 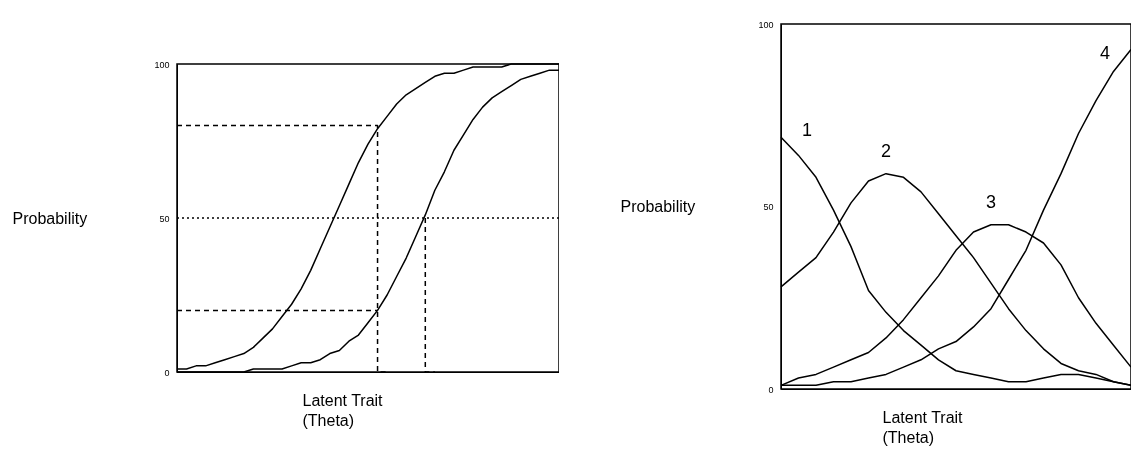 I want to click on series-label: 3, so click(x=991, y=201).